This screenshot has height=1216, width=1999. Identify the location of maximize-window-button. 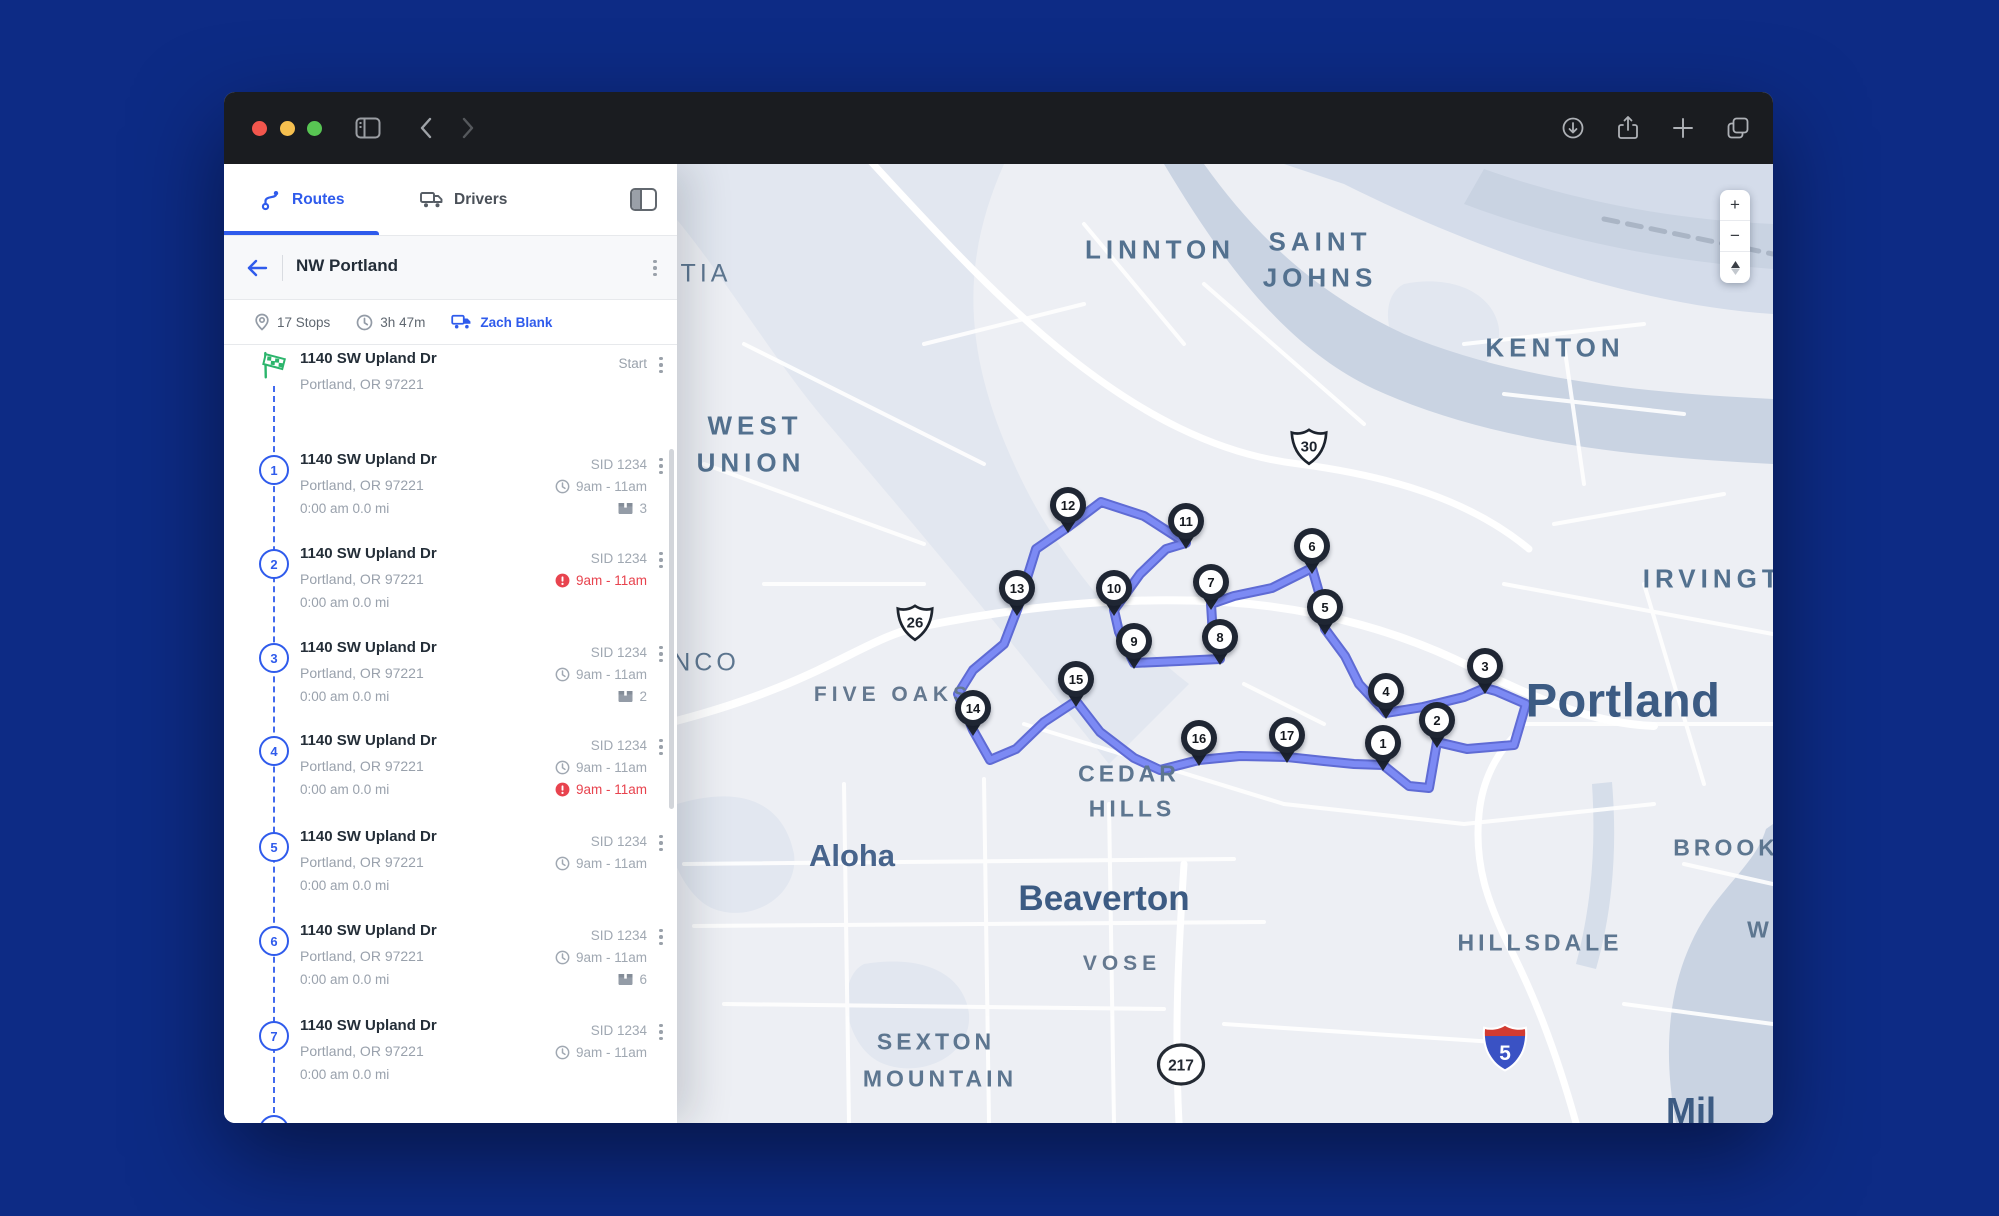
(314, 128).